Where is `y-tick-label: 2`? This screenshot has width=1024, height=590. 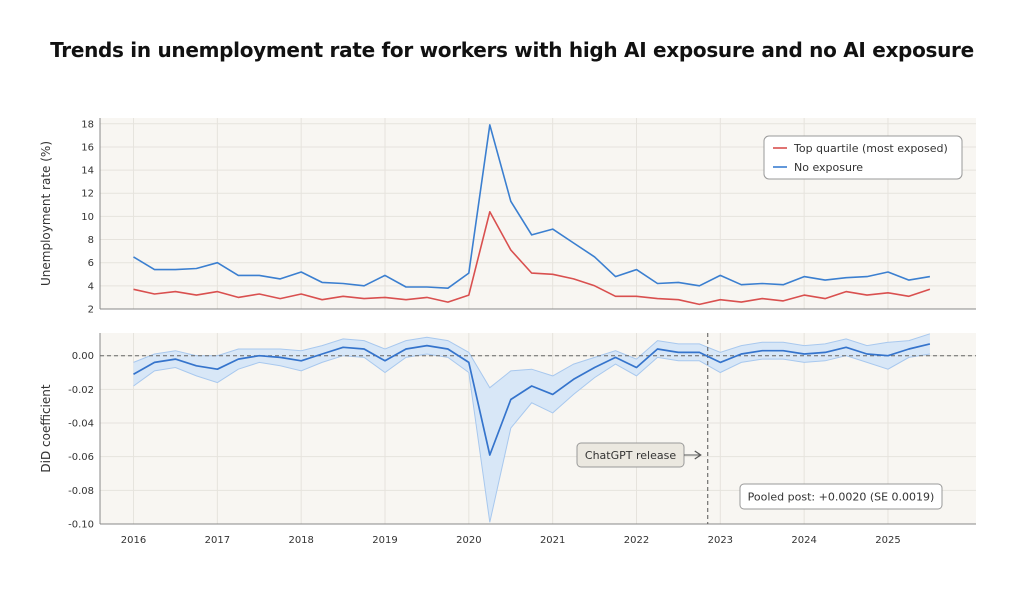
y-tick-label: 2 is located at coordinates (91, 310).